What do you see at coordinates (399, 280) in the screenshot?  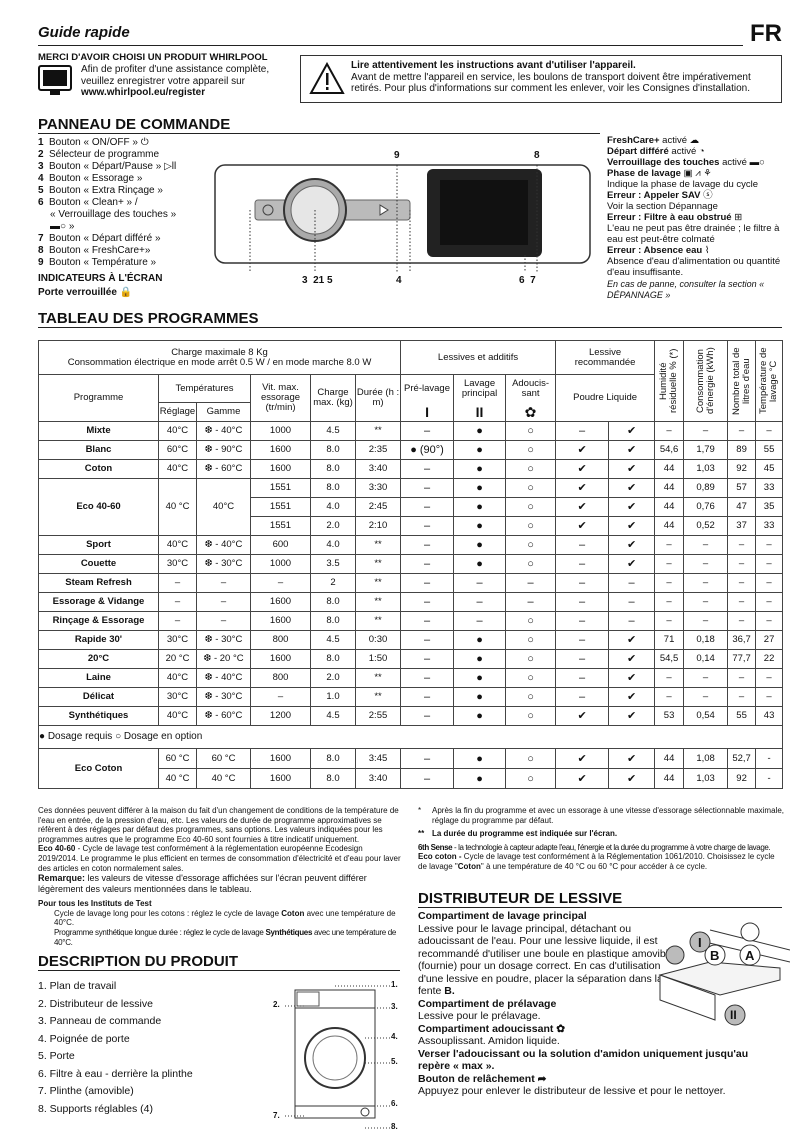 I see `callout-4: 4` at bounding box center [399, 280].